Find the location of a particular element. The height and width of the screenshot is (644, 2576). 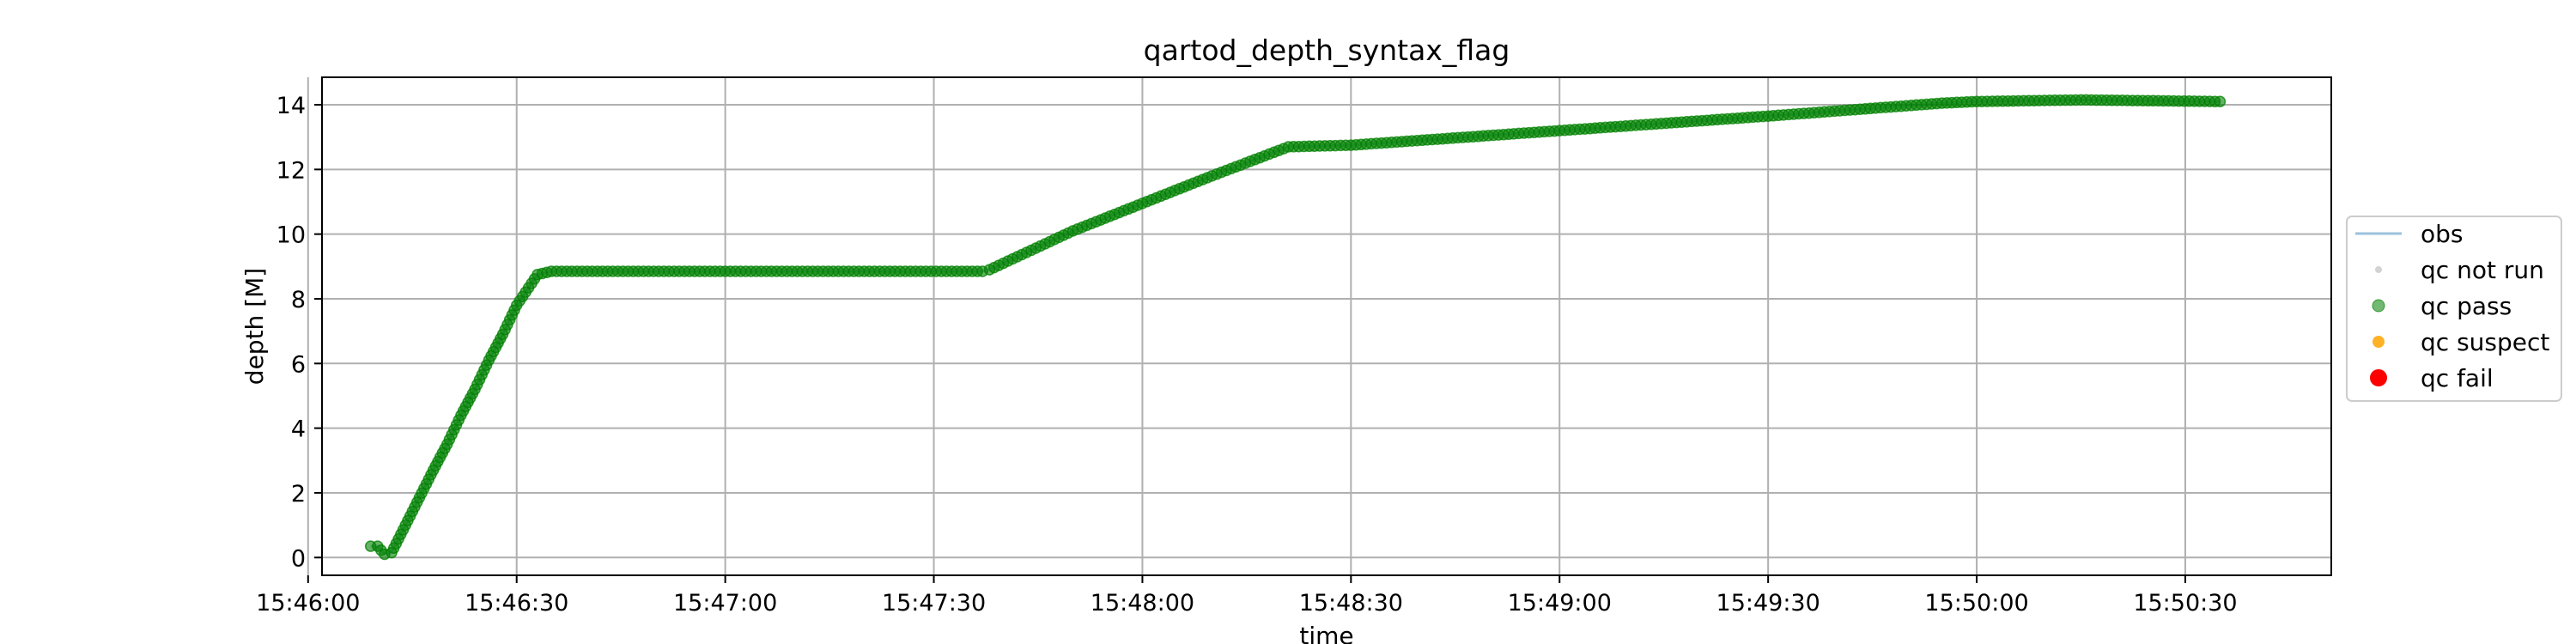

x-tick-label: 15:49:00 is located at coordinates (1560, 603).